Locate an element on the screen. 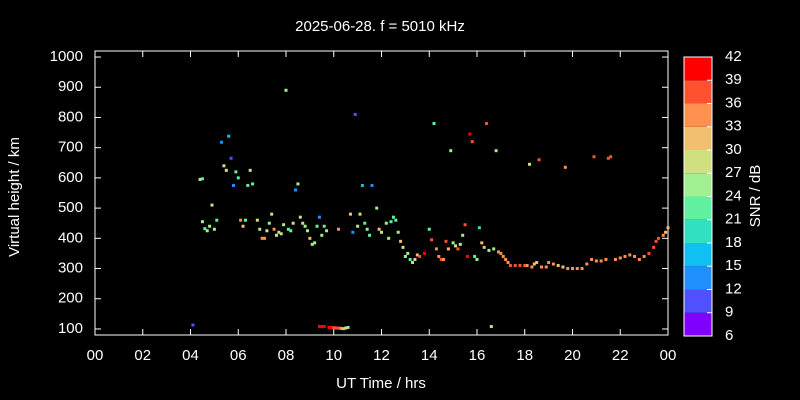 Image resolution: width=800 pixels, height=400 pixels. x-tick-label: 10 is located at coordinates (333, 355).